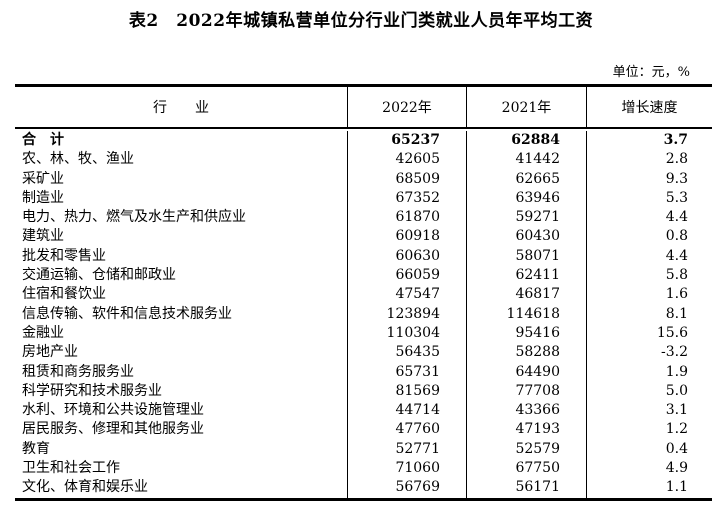 The width and height of the screenshot is (722, 519). What do you see at coordinates (43, 332) in the screenshot?
I see `industry-name: 金融业` at bounding box center [43, 332].